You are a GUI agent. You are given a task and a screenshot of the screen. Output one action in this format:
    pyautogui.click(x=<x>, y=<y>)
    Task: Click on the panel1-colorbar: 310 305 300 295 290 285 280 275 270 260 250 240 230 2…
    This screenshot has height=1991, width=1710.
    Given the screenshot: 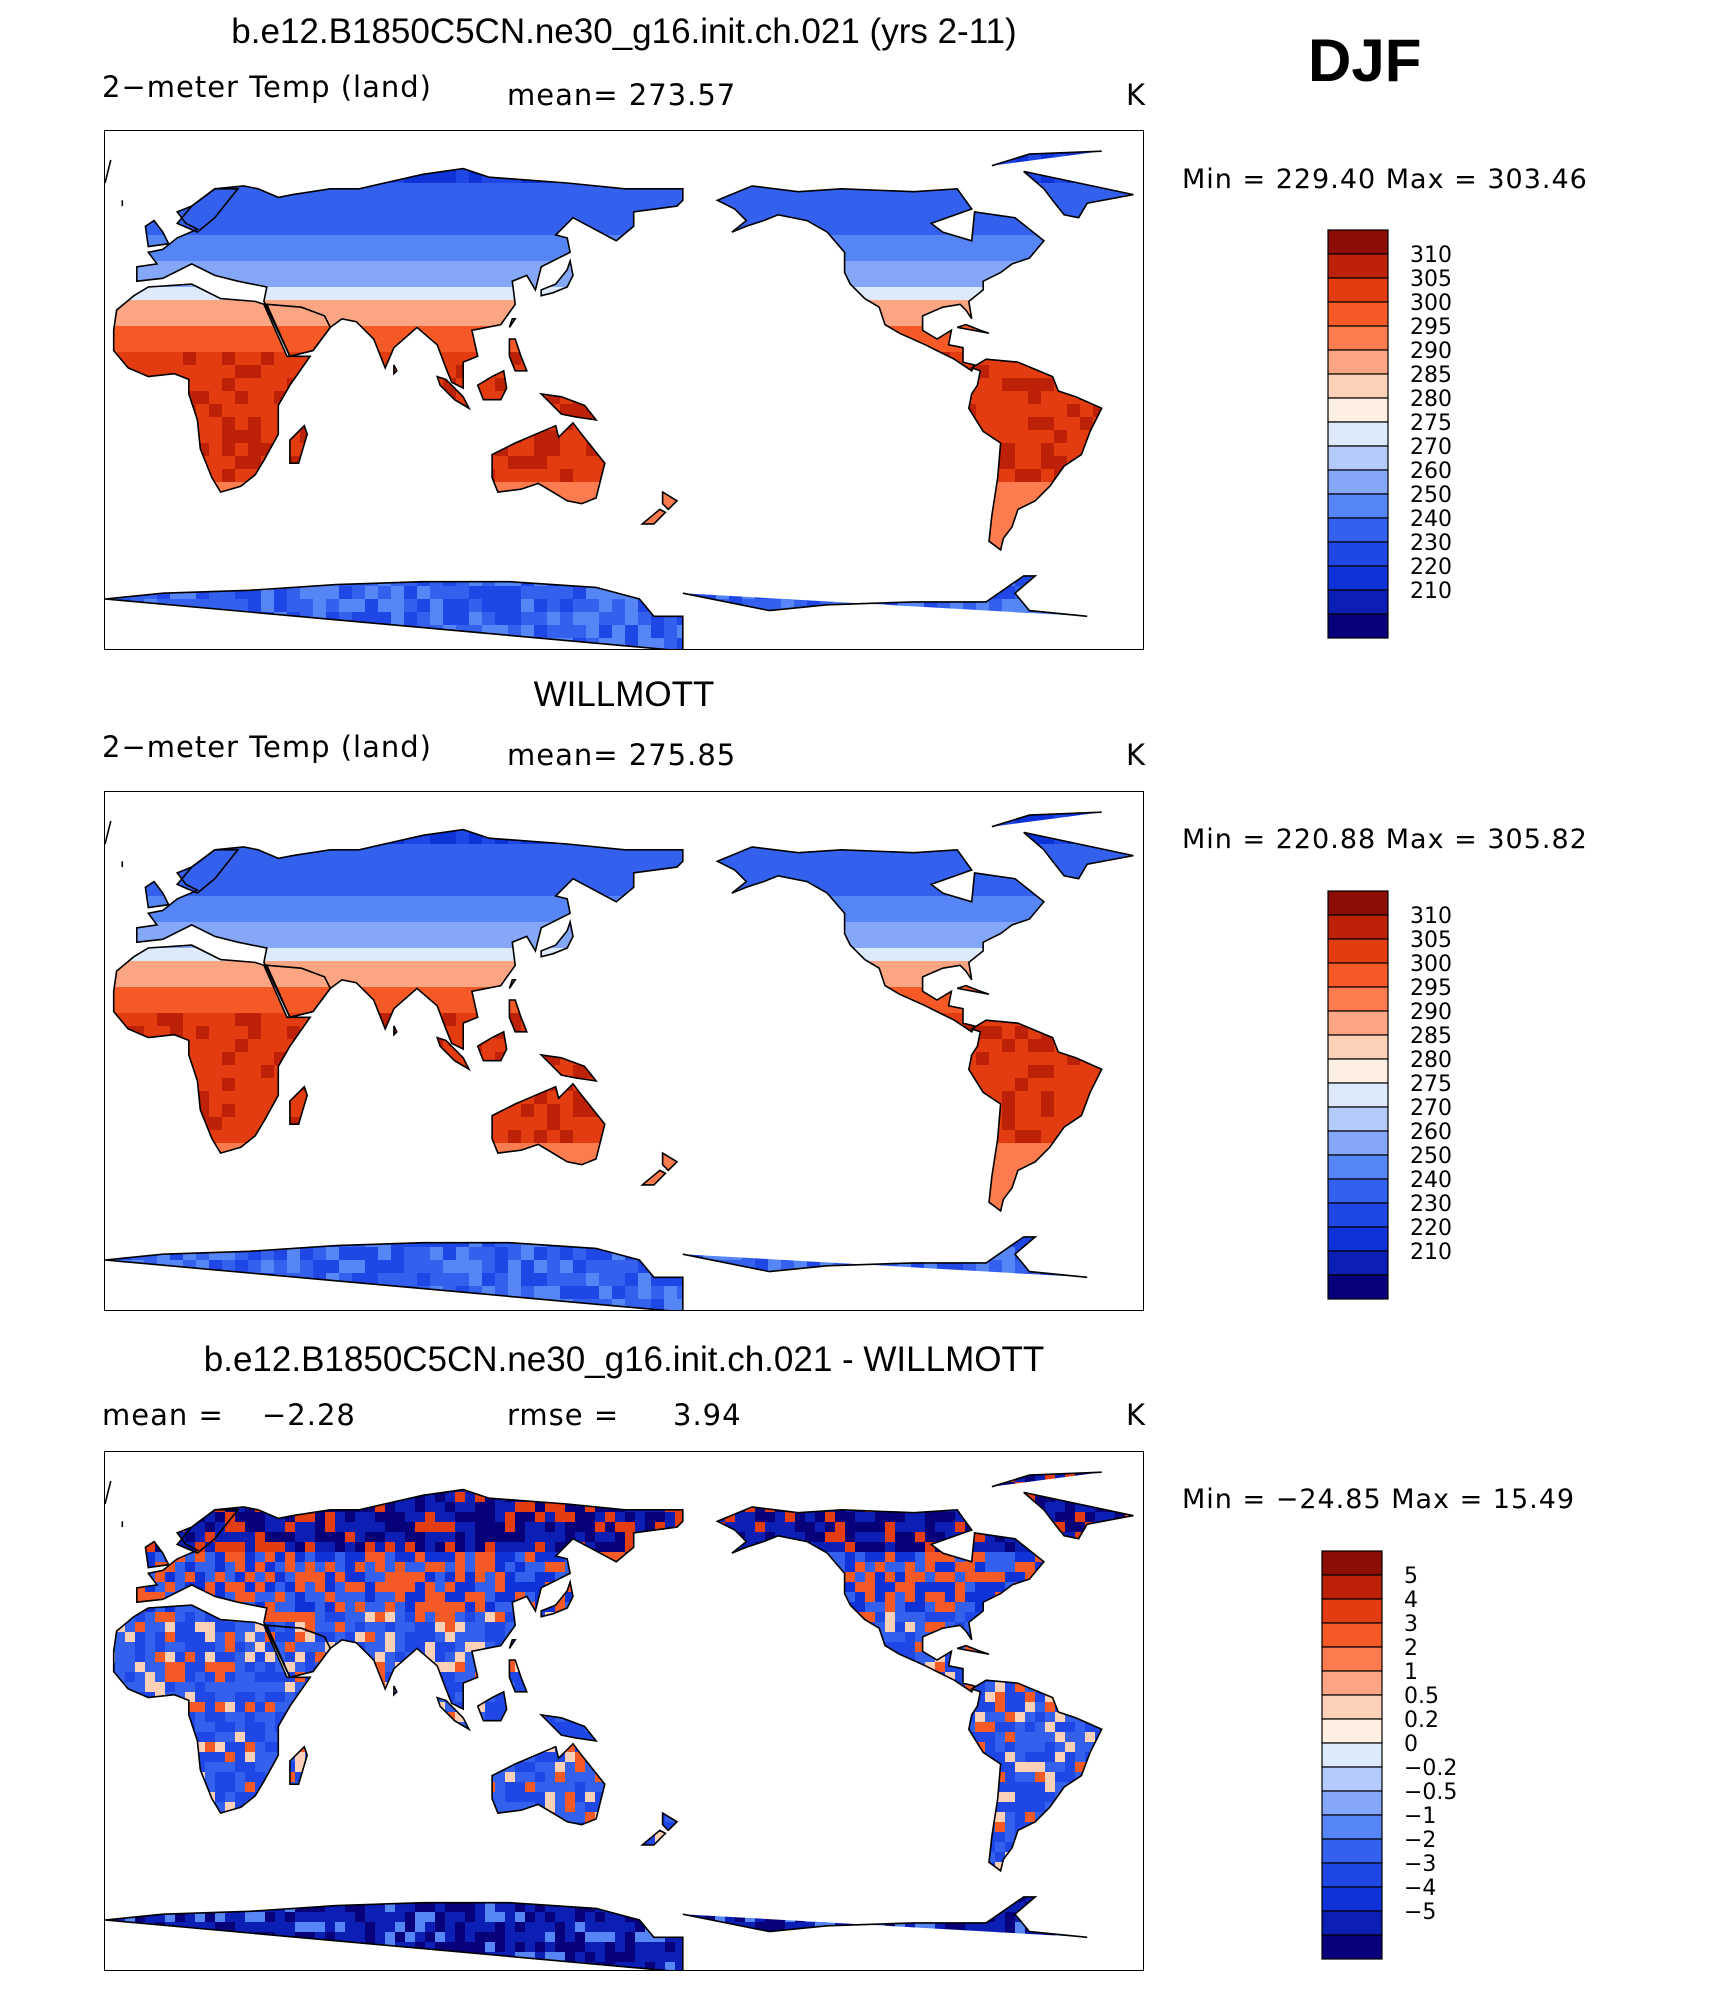 What is the action you would take?
    pyautogui.click(x=1389, y=435)
    